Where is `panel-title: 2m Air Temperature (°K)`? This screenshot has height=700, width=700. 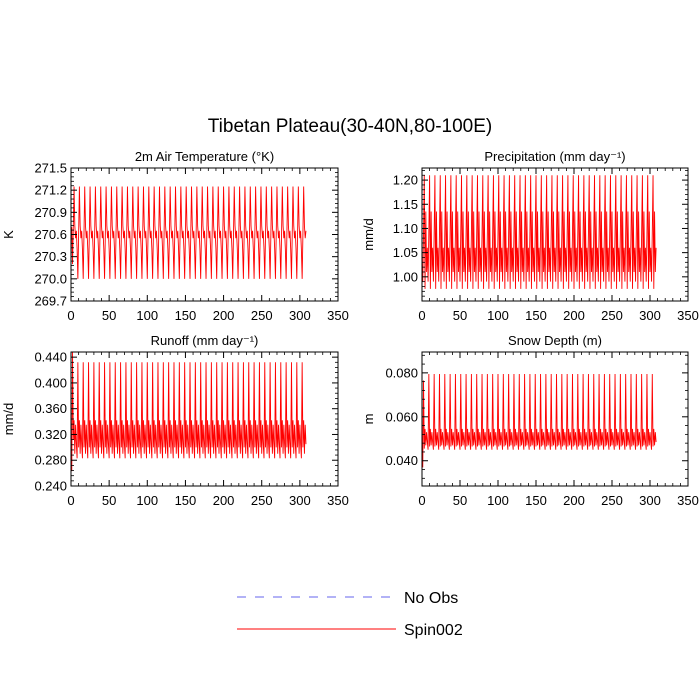
panel-title: 2m Air Temperature (°K) is located at coordinates (204, 156).